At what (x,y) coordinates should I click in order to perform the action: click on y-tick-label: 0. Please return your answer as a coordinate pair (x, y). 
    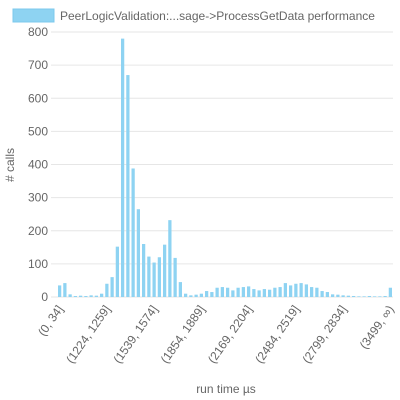
    Looking at the image, I should click on (44, 297).